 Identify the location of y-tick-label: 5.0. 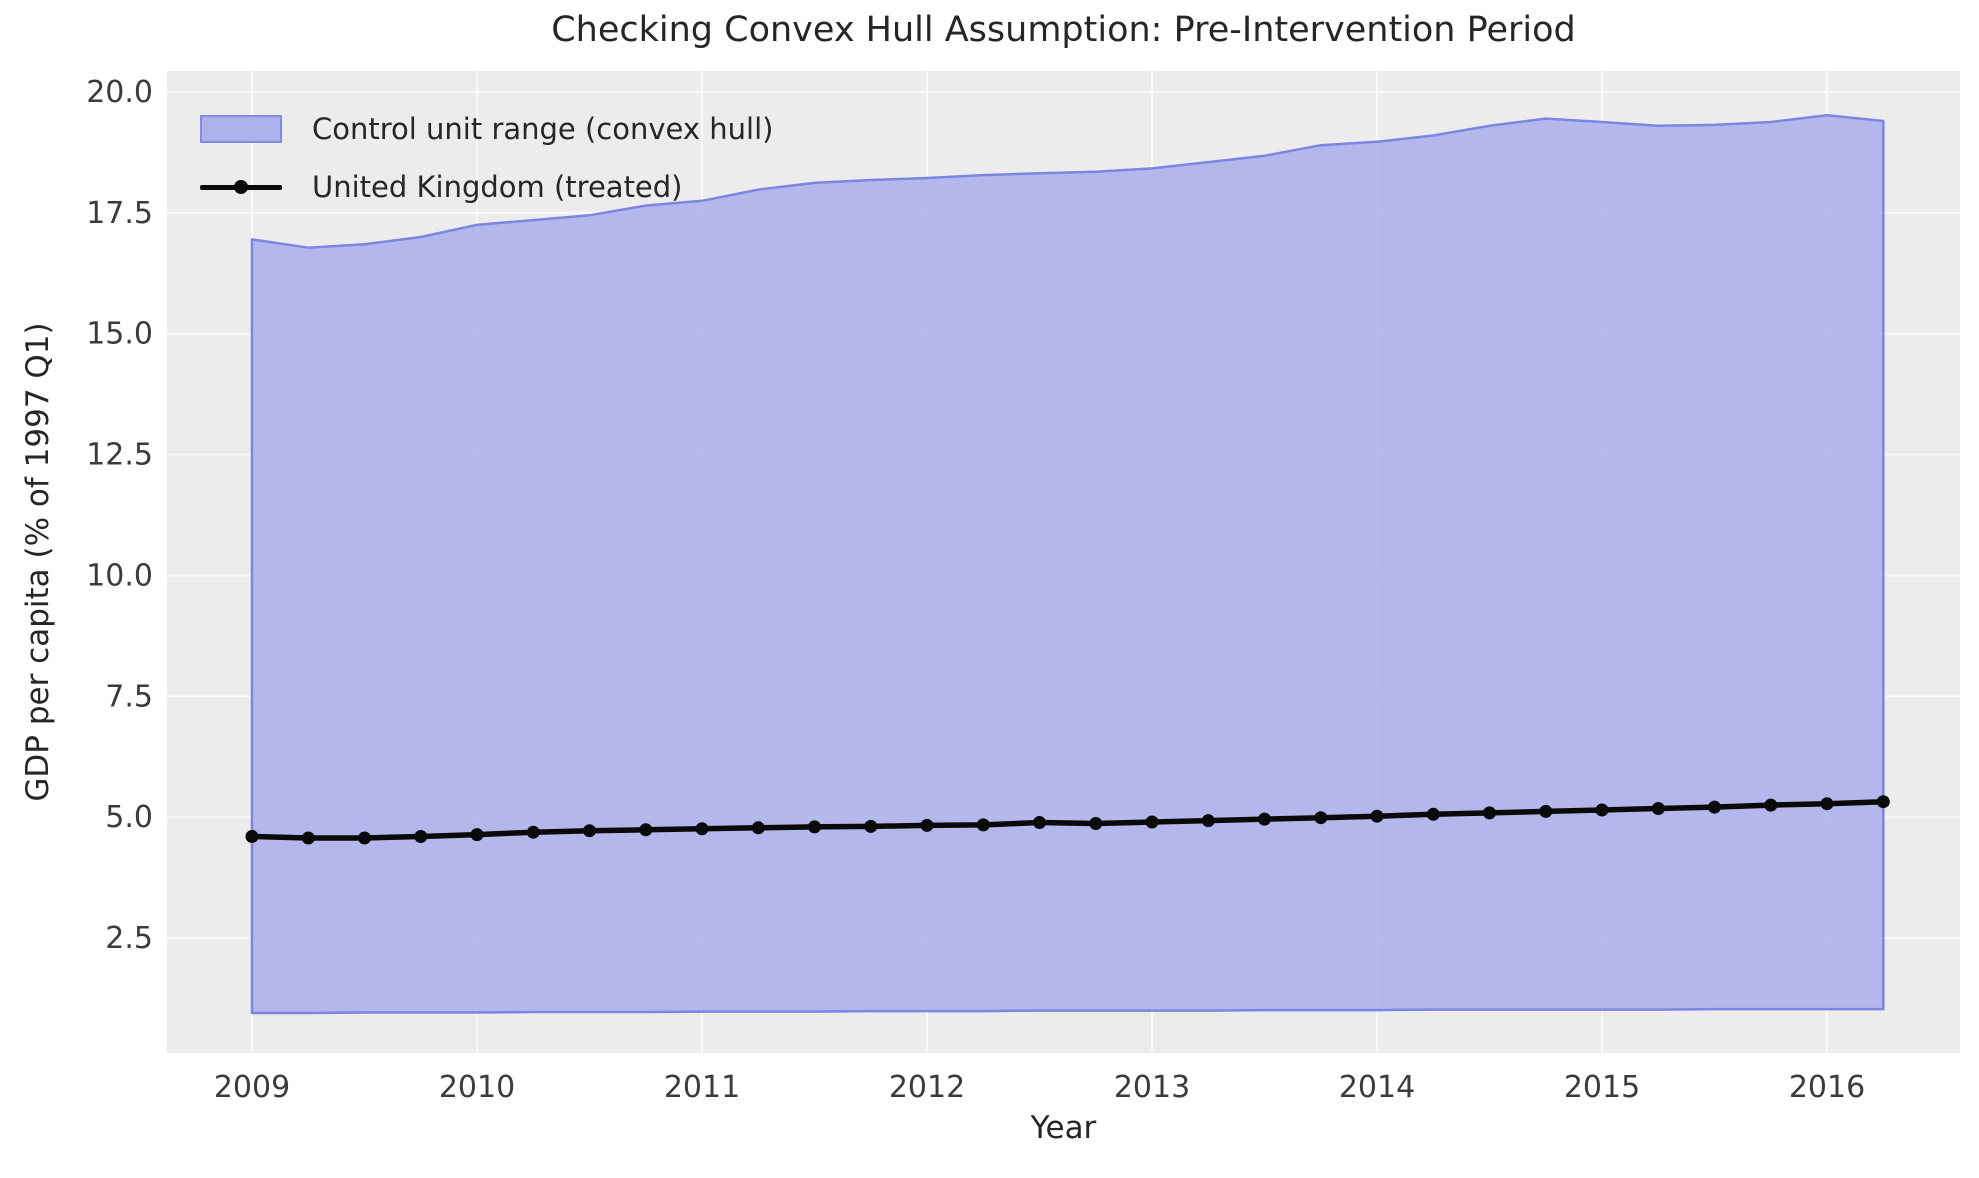
(129, 817).